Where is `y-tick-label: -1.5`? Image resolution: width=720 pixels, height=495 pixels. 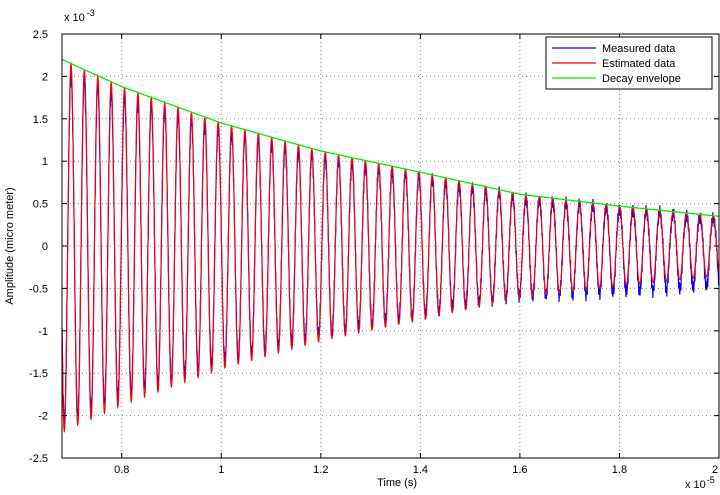 y-tick-label: -1.5 is located at coordinates (38, 374).